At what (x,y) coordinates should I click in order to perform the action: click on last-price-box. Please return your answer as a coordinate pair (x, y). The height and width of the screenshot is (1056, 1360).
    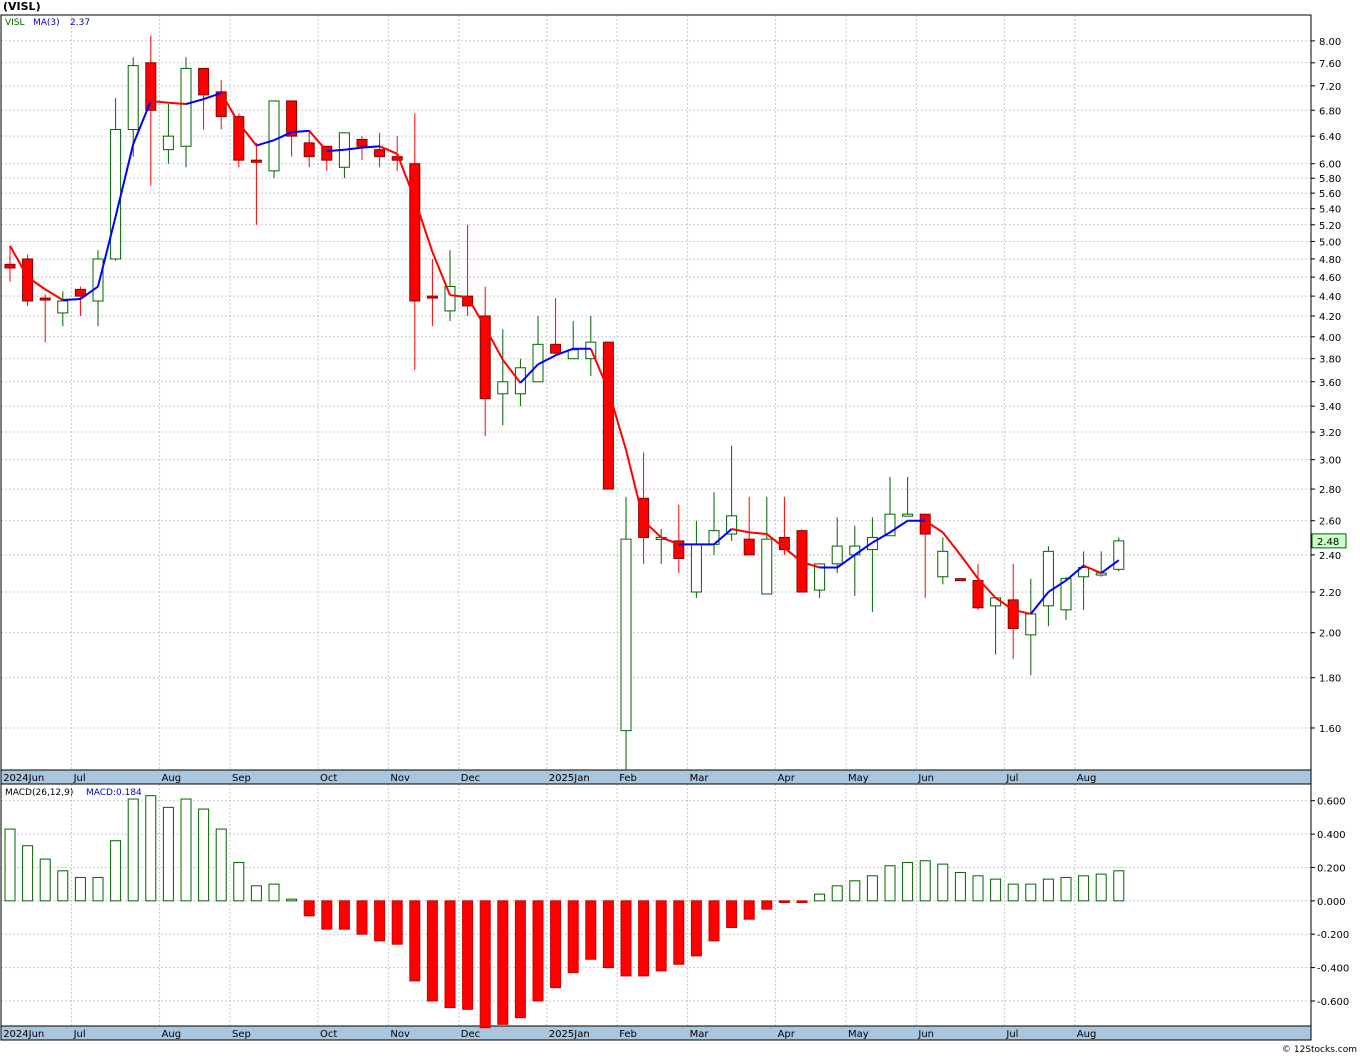
    Looking at the image, I should click on (1329, 541).